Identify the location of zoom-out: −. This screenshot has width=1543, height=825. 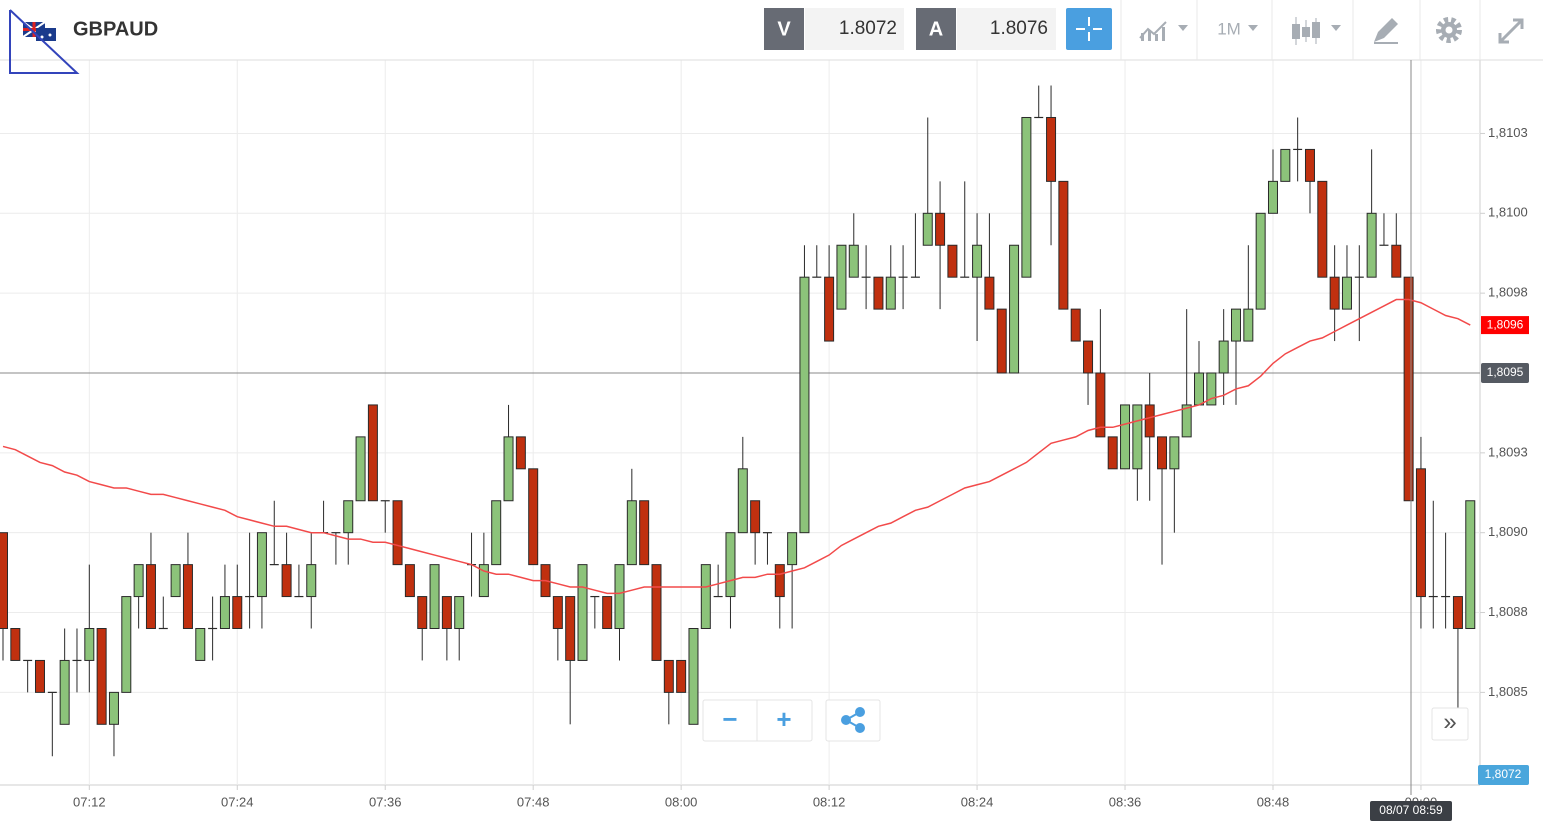
(729, 719).